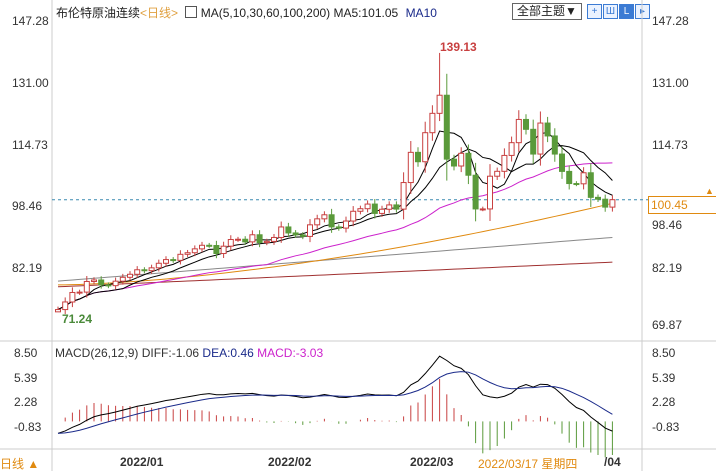 The width and height of the screenshot is (716, 472). What do you see at coordinates (30, 21) in the screenshot?
I see `price-label-left: 147.28` at bounding box center [30, 21].